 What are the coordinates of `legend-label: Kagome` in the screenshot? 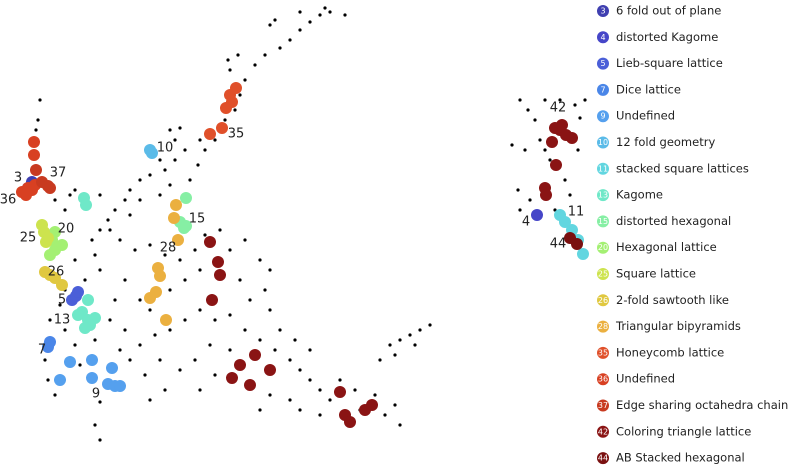 It's located at (639, 195).